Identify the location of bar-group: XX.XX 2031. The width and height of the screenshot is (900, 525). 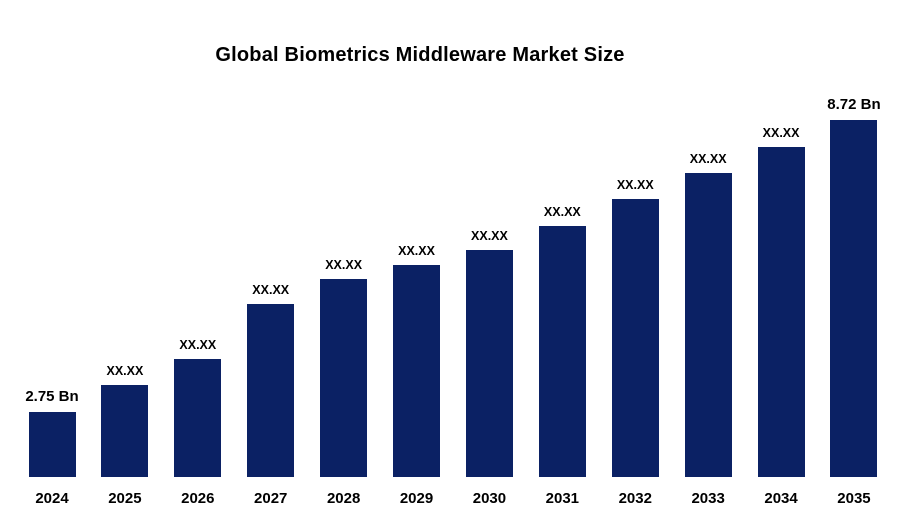
(562, 356).